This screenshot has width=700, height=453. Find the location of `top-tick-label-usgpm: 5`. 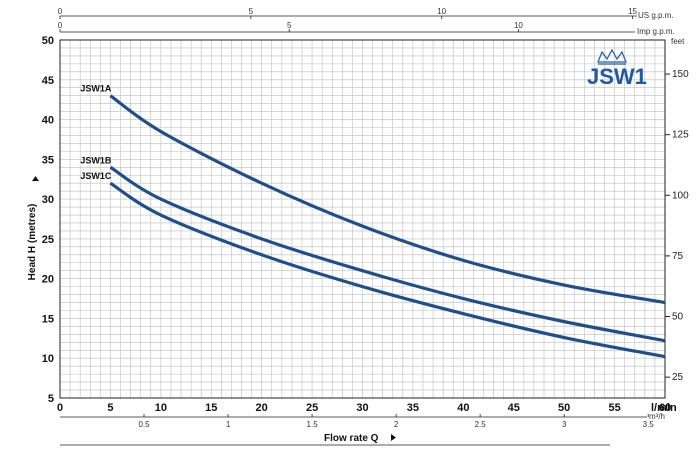

top-tick-label-usgpm: 5 is located at coordinates (251, 11).